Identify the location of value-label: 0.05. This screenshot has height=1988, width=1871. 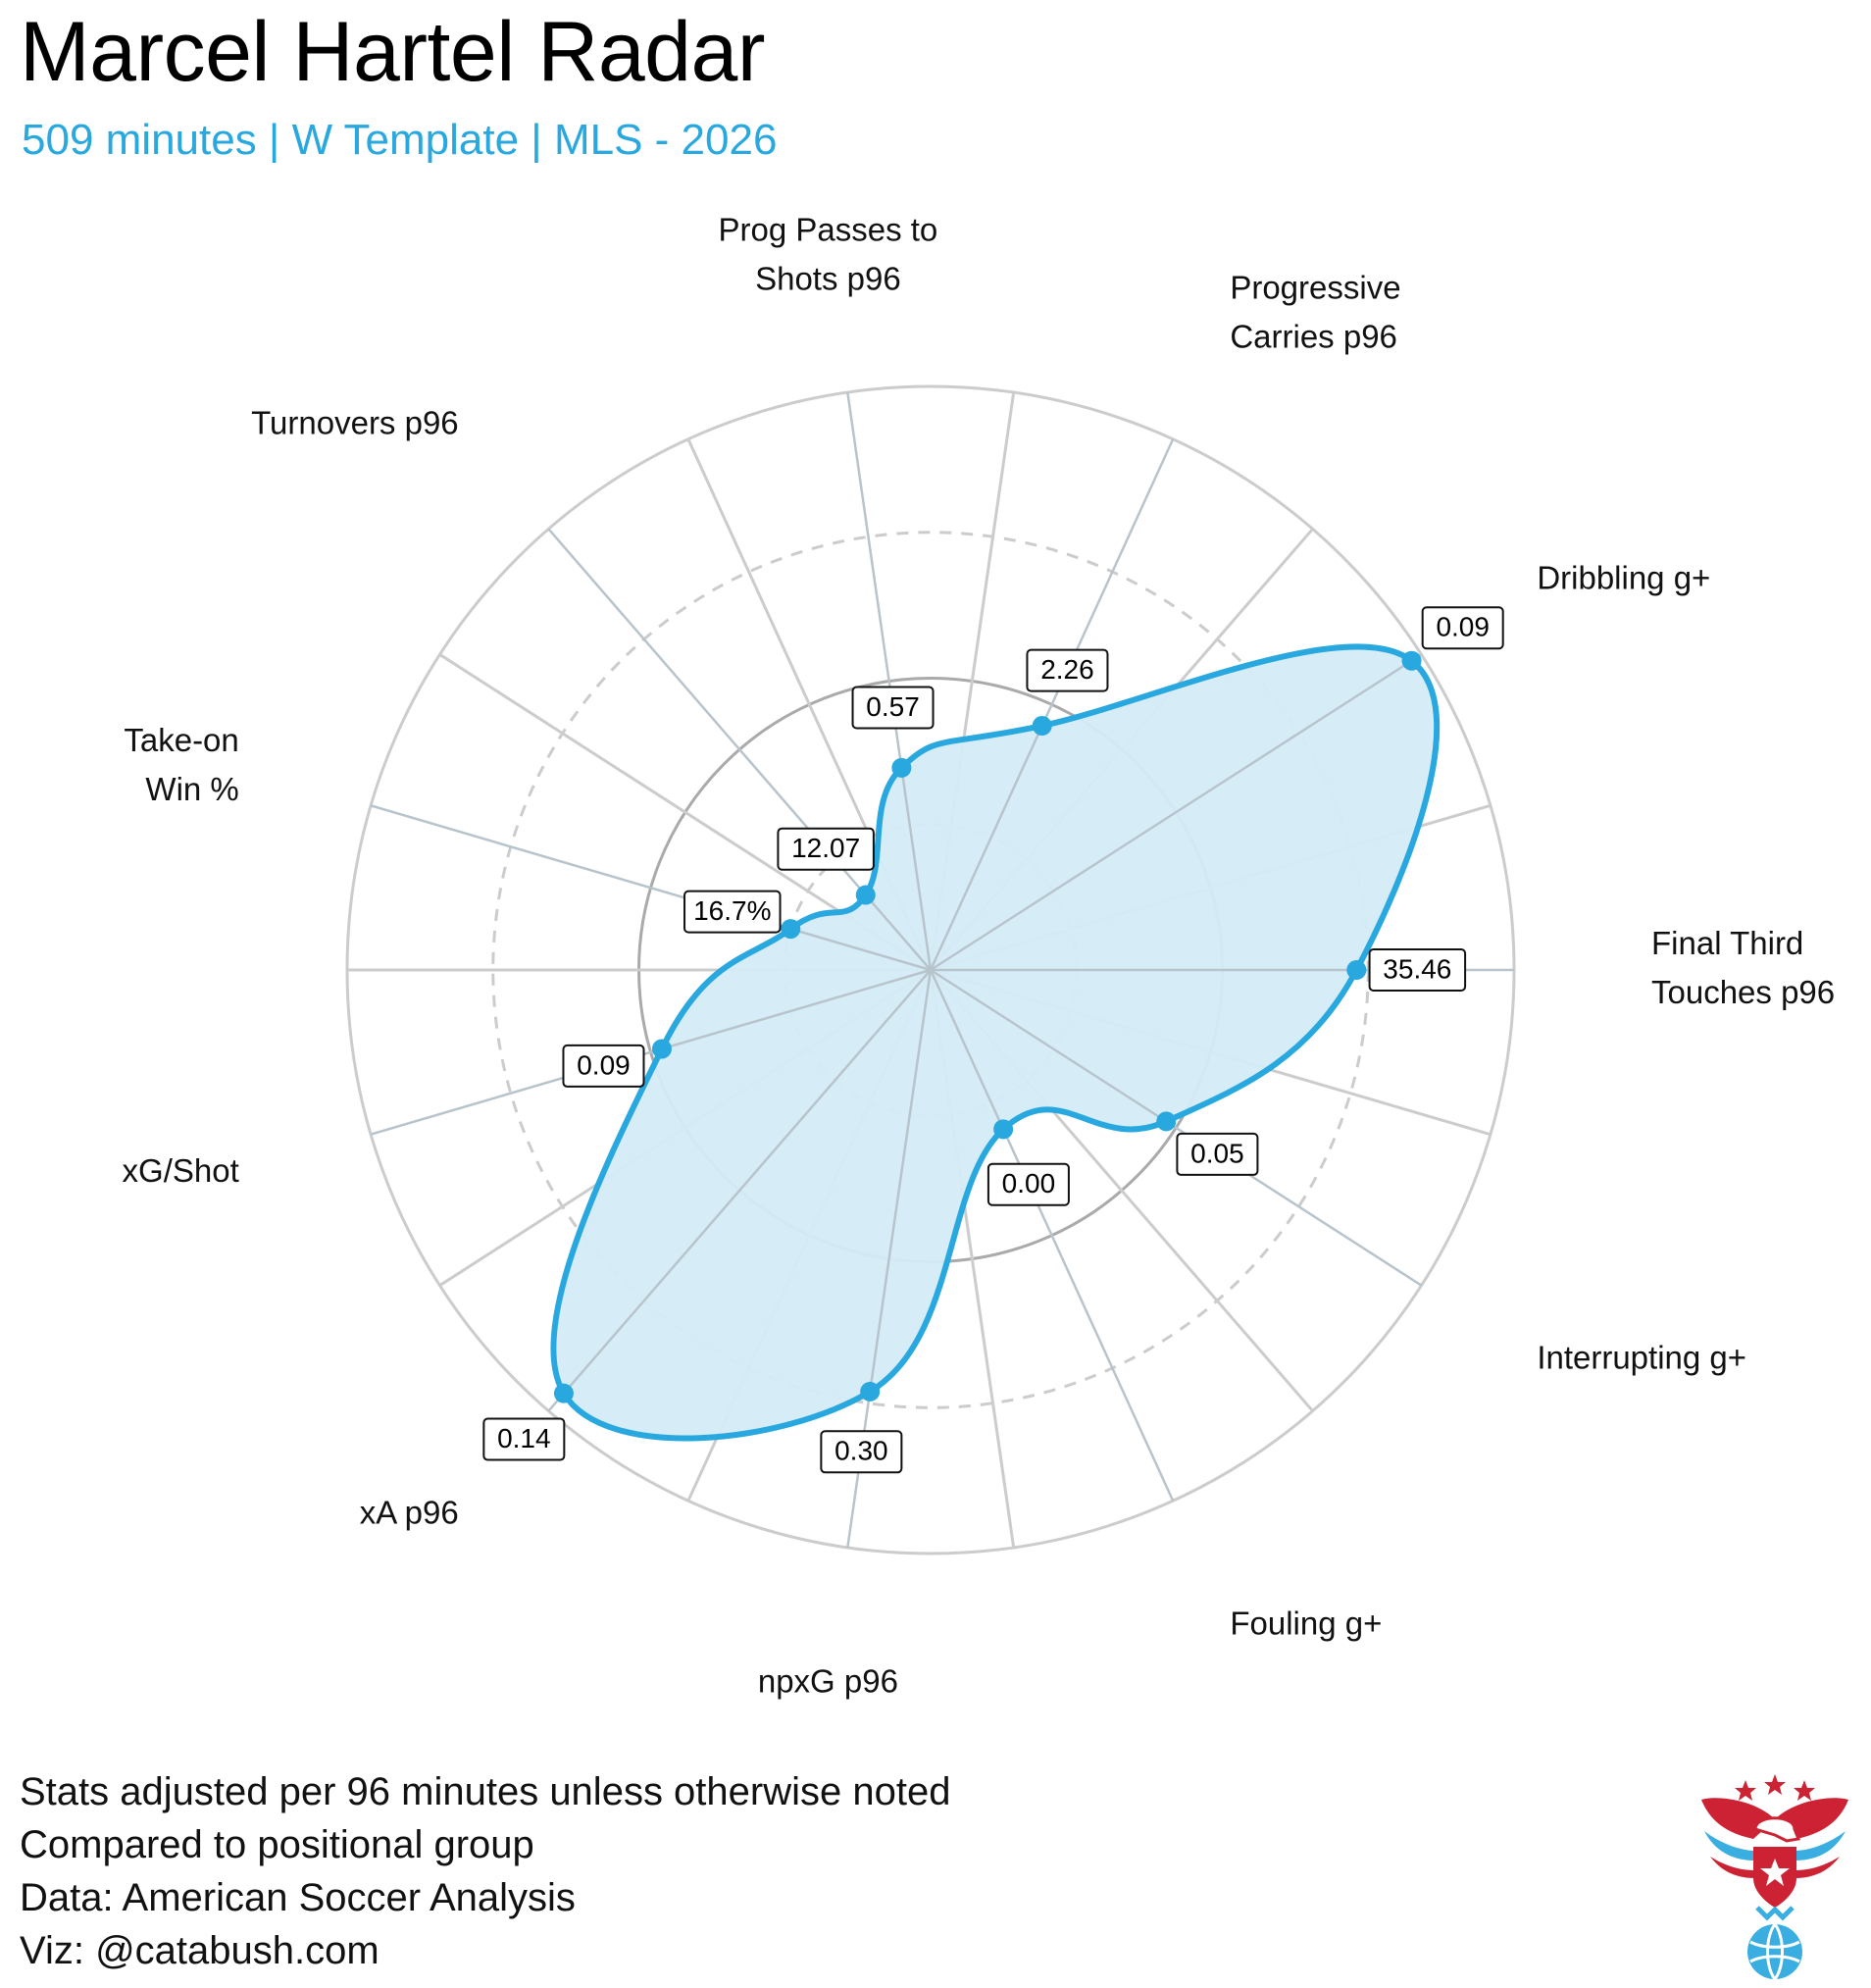
(1217, 1153).